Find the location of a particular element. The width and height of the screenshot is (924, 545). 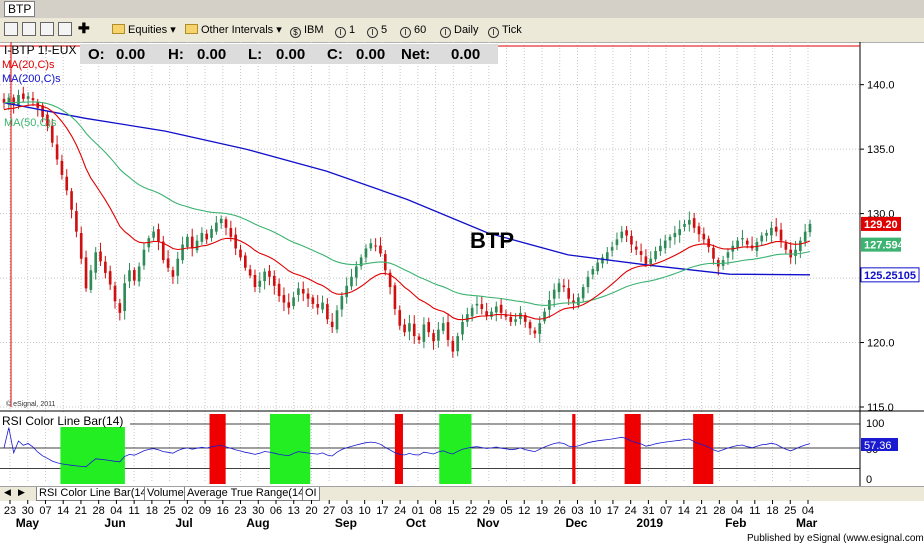

month-label: Aug is located at coordinates (257, 523).